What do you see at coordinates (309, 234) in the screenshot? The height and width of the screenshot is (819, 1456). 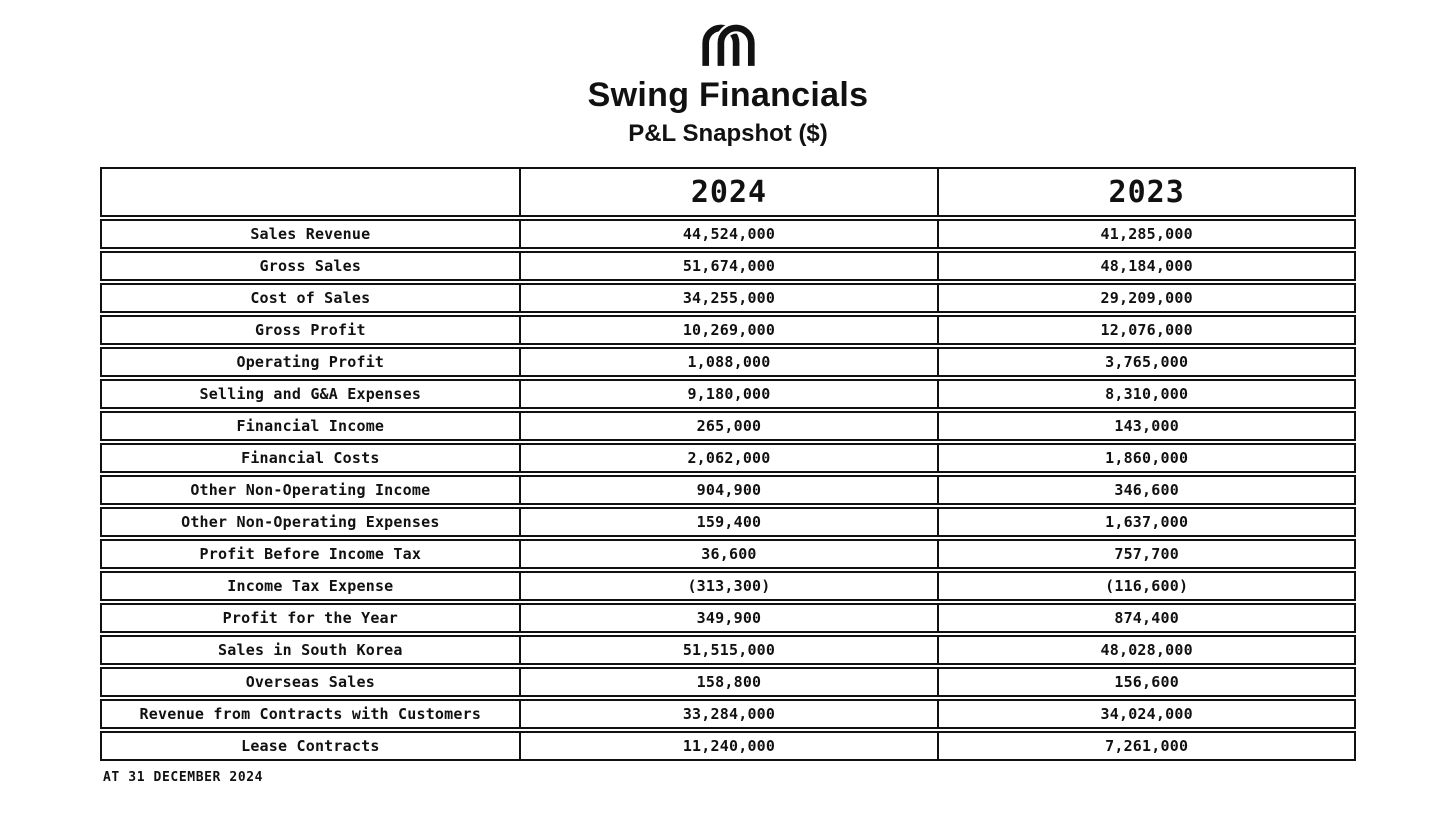 I see `row-label: Sales Revenue` at bounding box center [309, 234].